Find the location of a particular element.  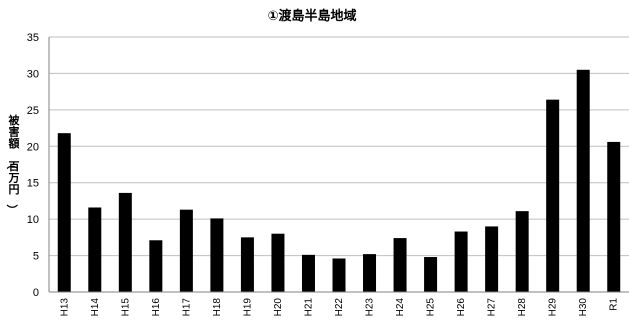

x-tick-label: H28 is located at coordinates (522, 307).